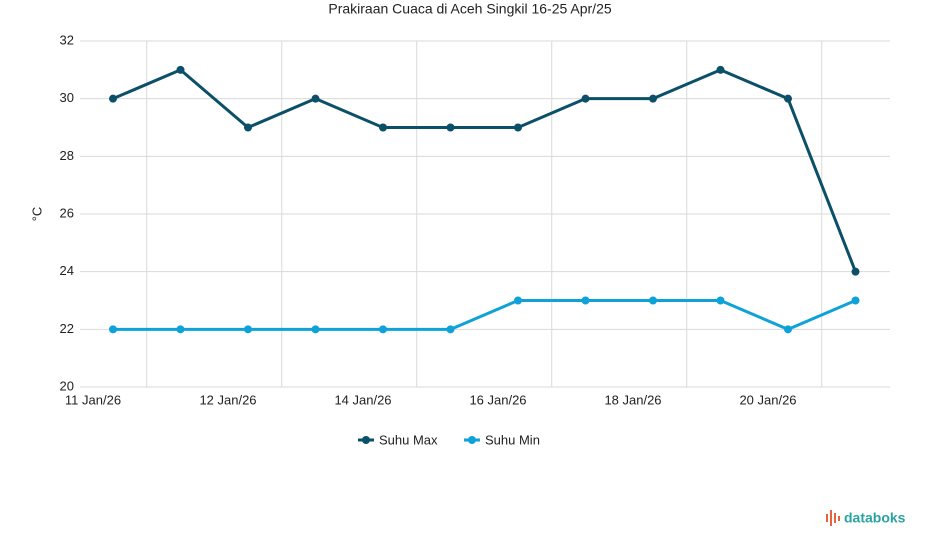 The width and height of the screenshot is (925, 547). What do you see at coordinates (497, 399) in the screenshot?
I see `x-tick-label: 16 Jan/26` at bounding box center [497, 399].